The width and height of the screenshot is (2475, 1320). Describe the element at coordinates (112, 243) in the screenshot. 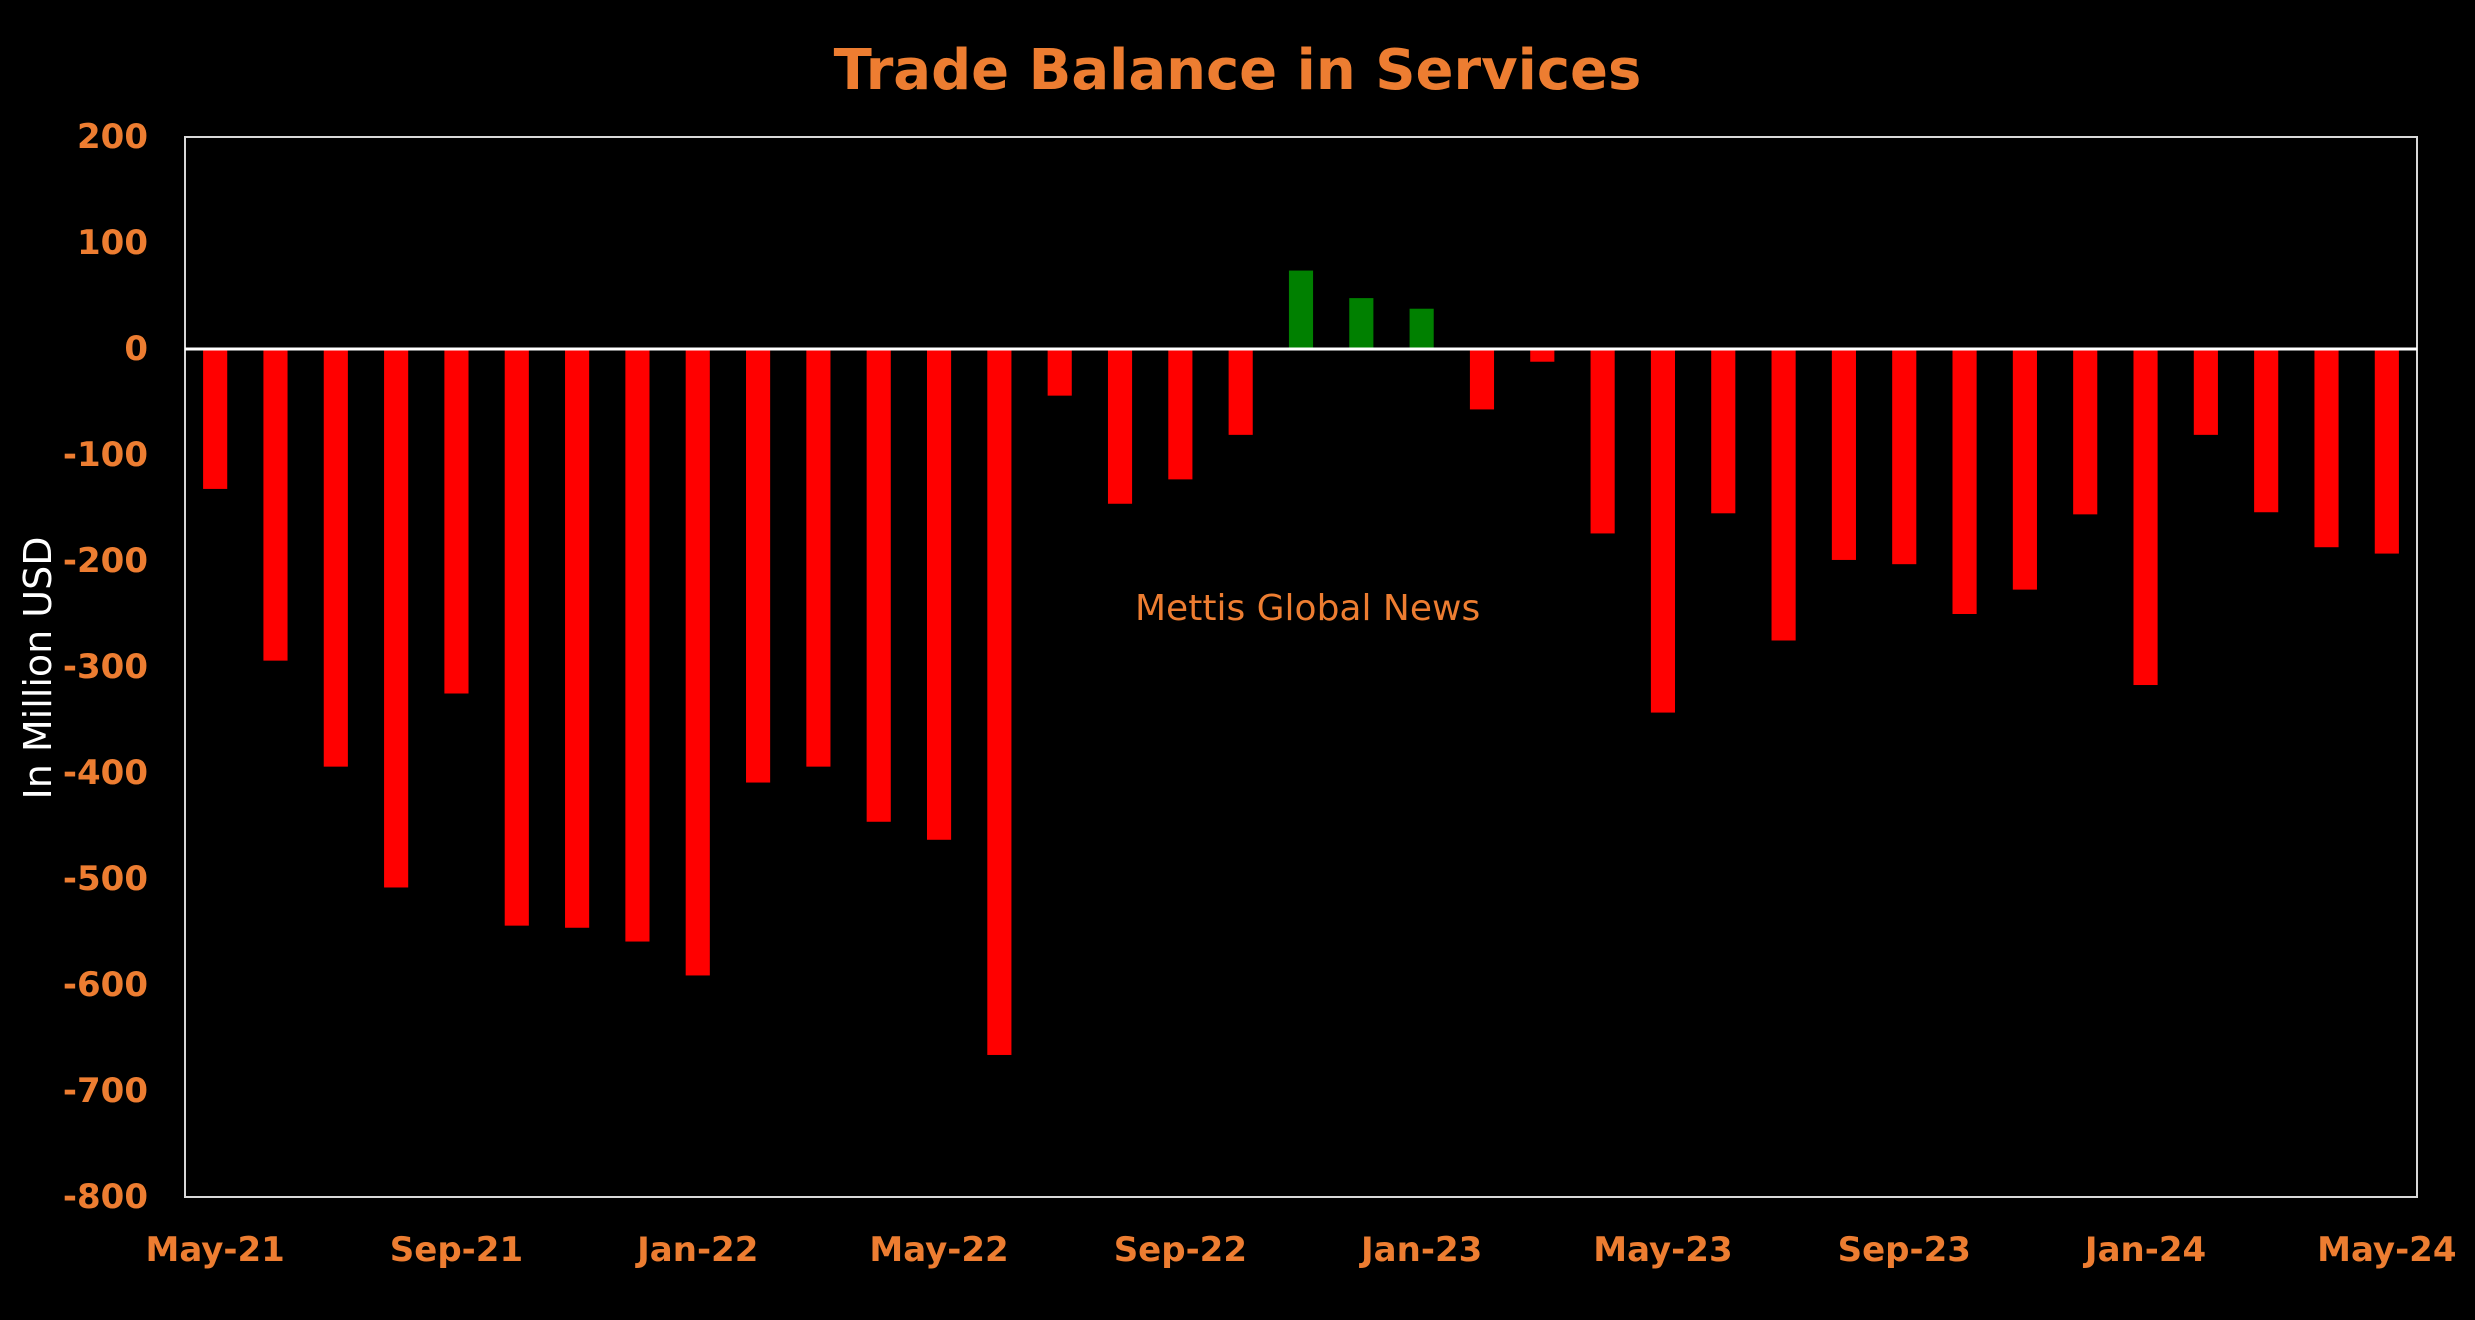

I see `y-tick-label: 100` at that location.